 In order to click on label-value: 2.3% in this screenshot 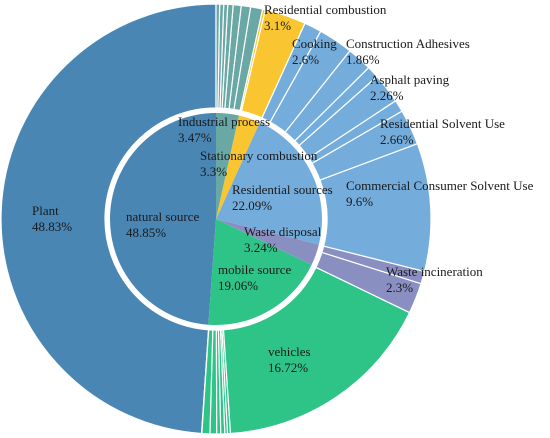, I will do `click(399, 287)`.